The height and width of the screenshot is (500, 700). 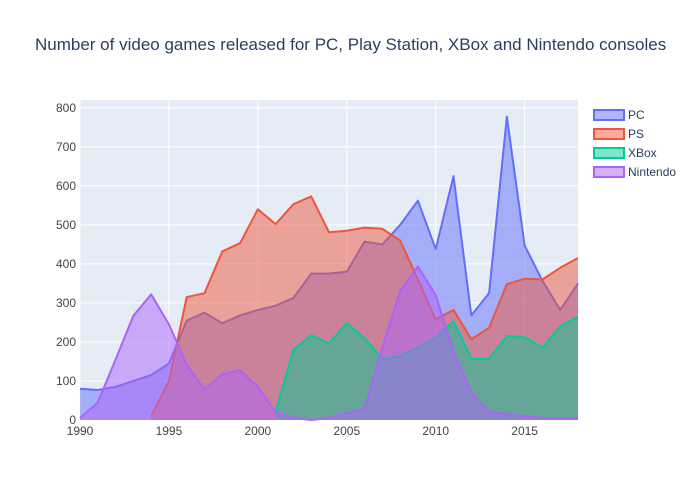 I want to click on legend-label: XBox, so click(x=642, y=153).